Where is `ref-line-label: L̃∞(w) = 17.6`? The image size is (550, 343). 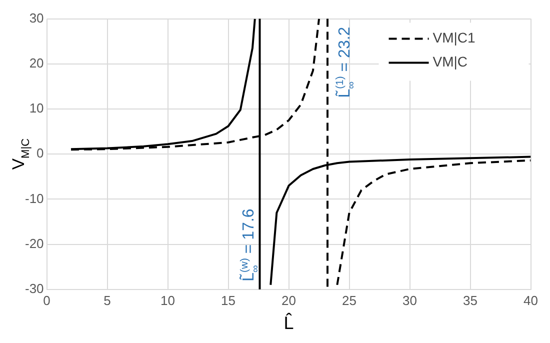
ref-line-label: L̃∞(w) = 17.6 is located at coordinates (250, 245).